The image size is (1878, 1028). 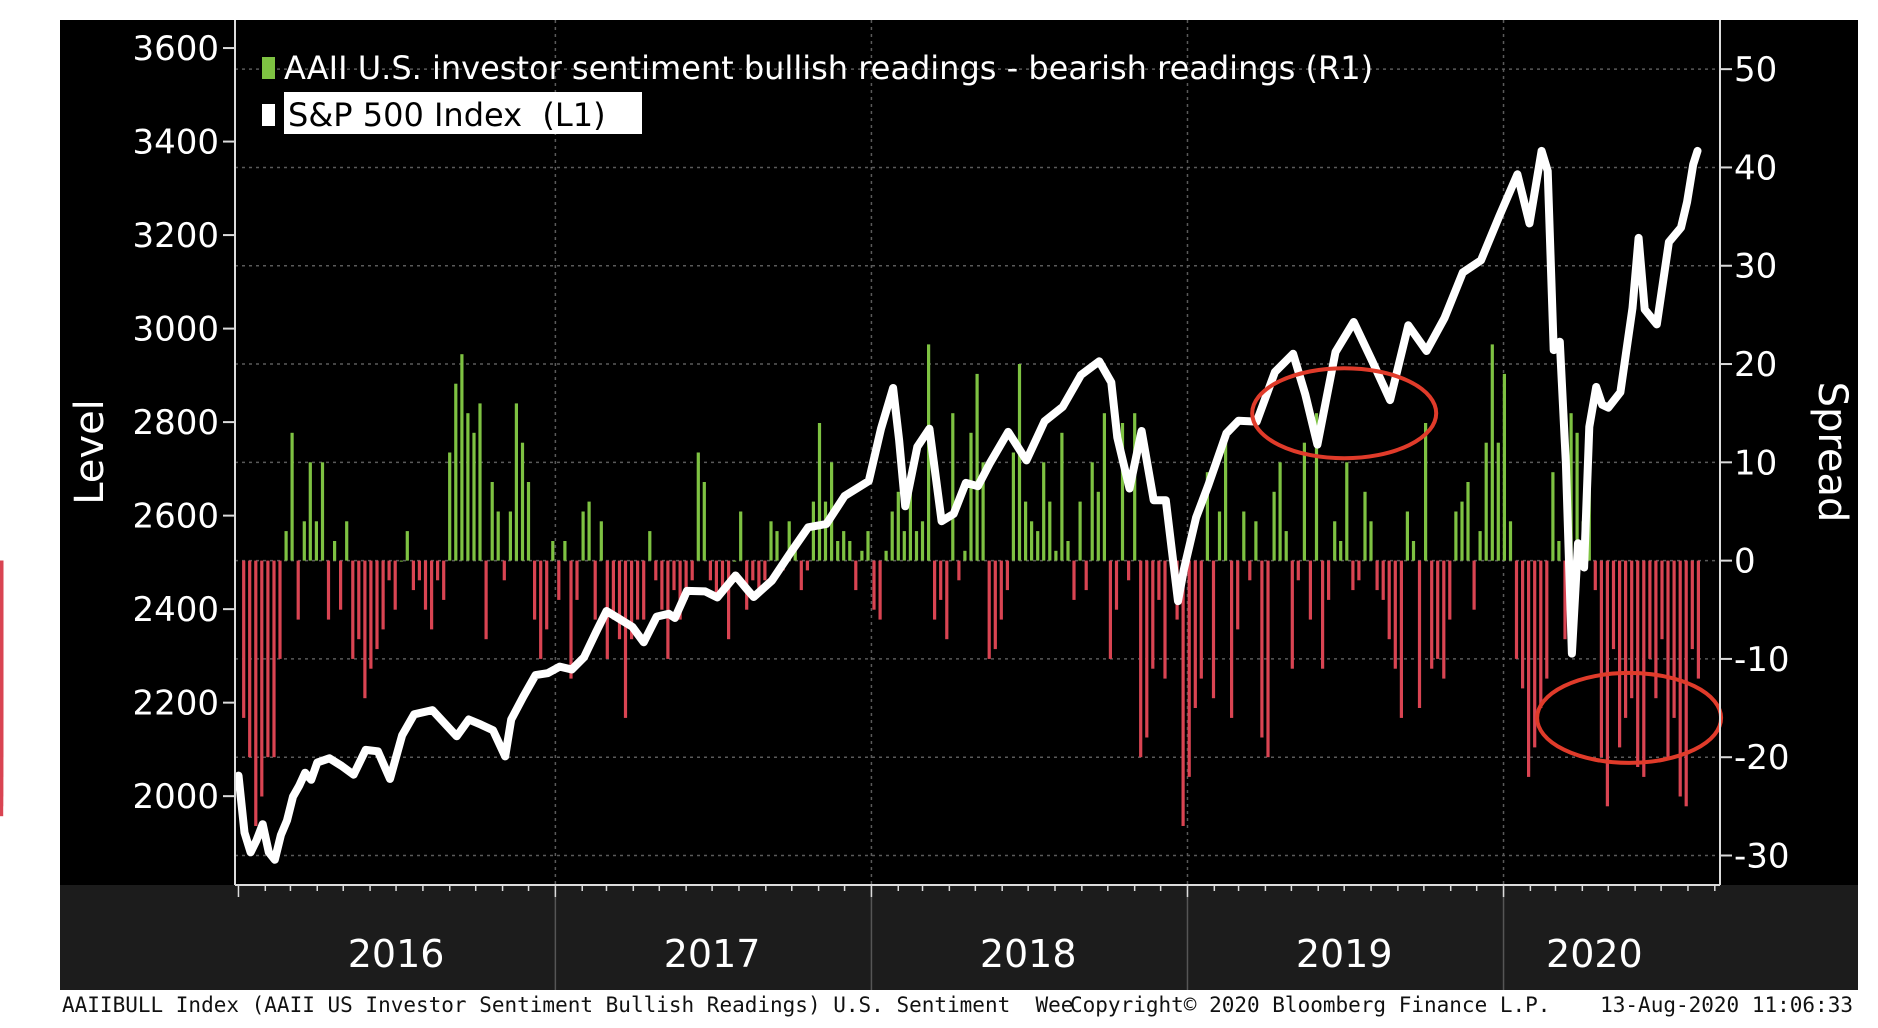 I want to click on left-axis-title: Level, so click(x=90, y=452).